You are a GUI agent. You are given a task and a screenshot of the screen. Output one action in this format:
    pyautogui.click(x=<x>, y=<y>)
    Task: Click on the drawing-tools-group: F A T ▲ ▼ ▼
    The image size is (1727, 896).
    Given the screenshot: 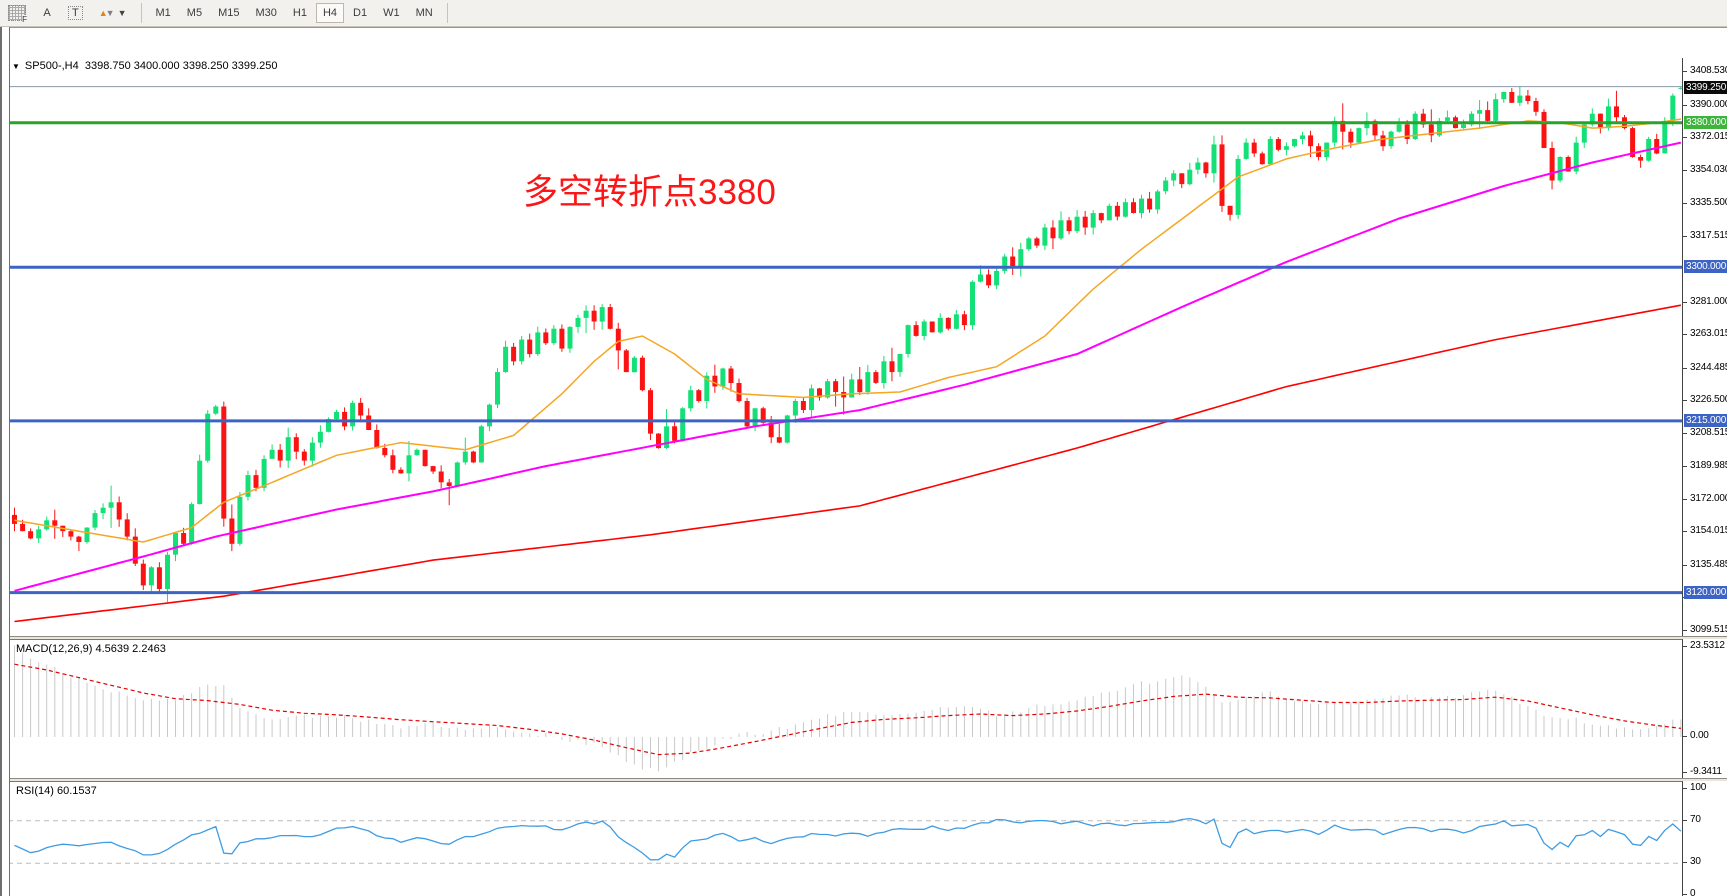 What is the action you would take?
    pyautogui.click(x=67, y=13)
    